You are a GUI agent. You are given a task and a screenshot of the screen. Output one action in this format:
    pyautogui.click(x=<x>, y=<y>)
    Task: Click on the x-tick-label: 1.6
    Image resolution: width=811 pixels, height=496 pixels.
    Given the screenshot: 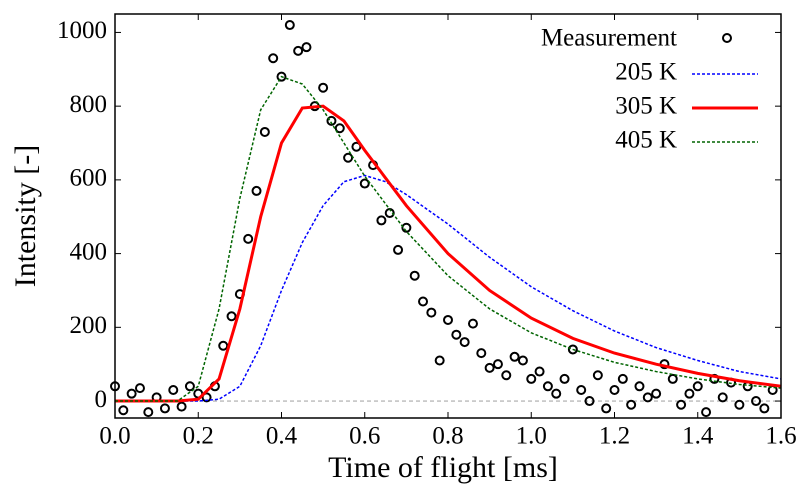 What is the action you would take?
    pyautogui.click(x=780, y=436)
    